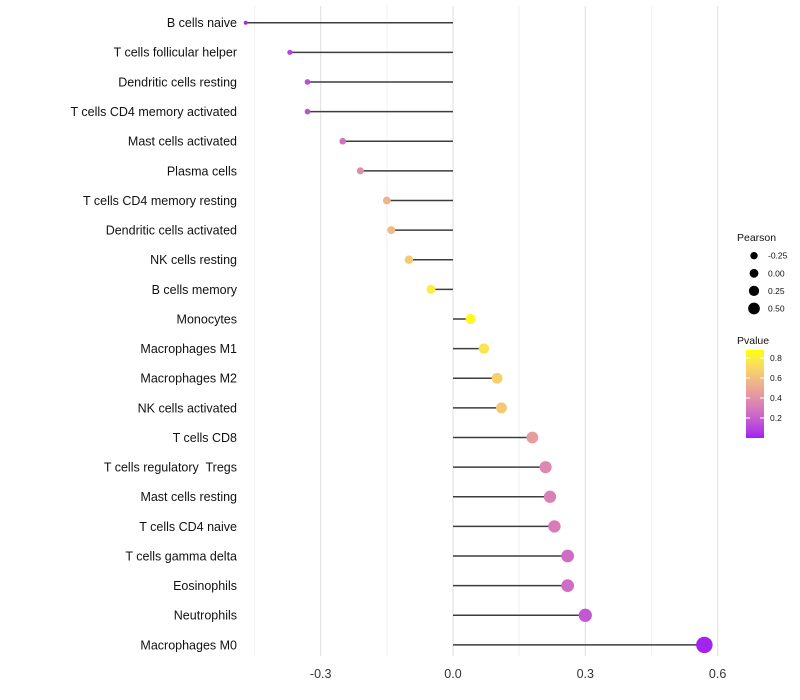  What do you see at coordinates (307, 111) in the screenshot?
I see `dot-t-cells-cd4-memory-activated` at bounding box center [307, 111].